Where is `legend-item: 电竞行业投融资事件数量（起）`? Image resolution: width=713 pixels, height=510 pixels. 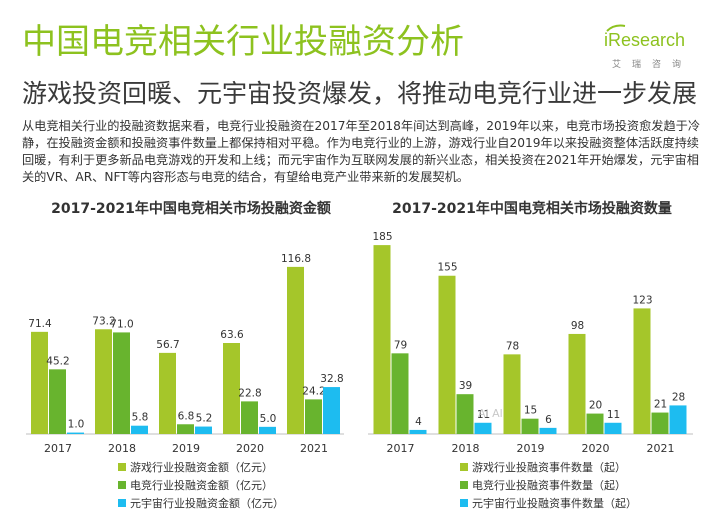
legend-item: 电竞行业投融资事件数量（起） is located at coordinates (548, 485).